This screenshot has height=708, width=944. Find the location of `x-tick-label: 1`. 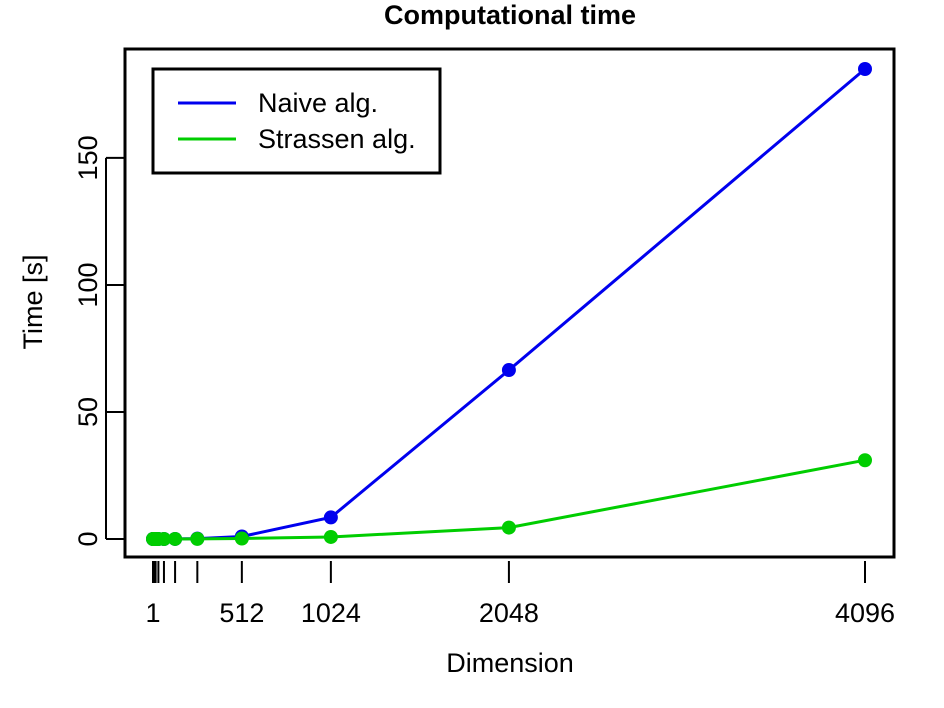

x-tick-label: 1 is located at coordinates (152, 613).